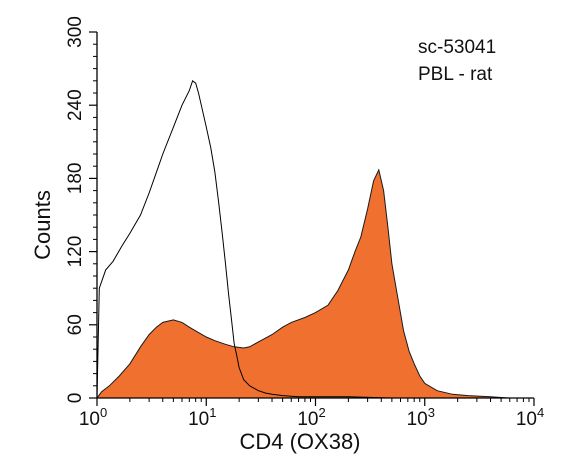 The width and height of the screenshot is (569, 475). Describe the element at coordinates (530, 417) in the screenshot. I see `x-tick-label-4: 10⁴` at that location.